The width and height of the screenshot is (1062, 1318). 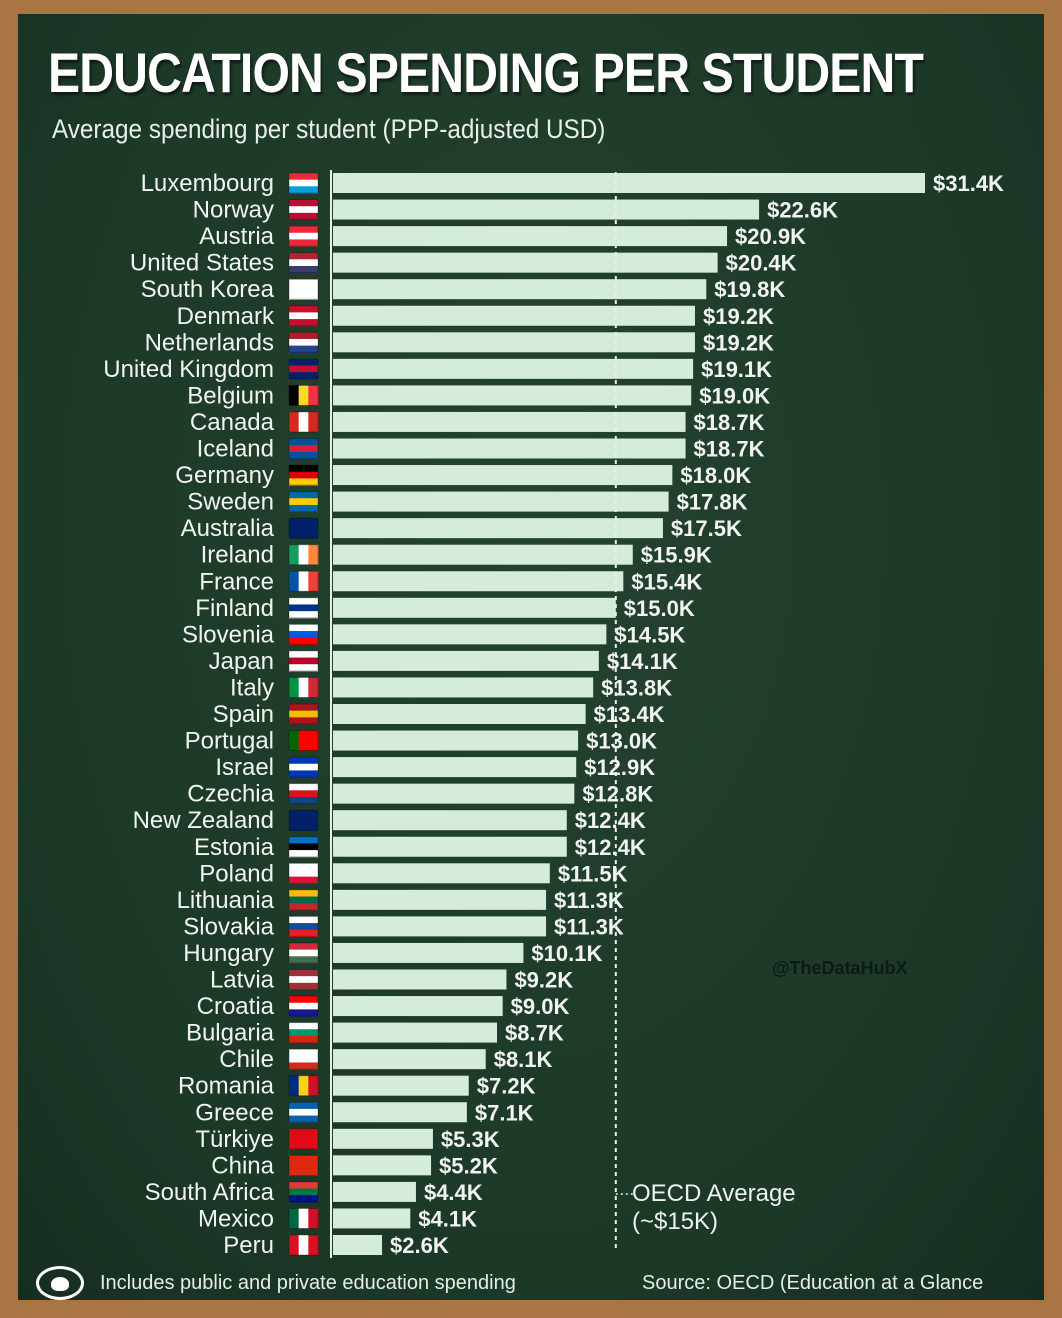 What do you see at coordinates (589, 900) in the screenshot?
I see `value-label: $11.3K` at bounding box center [589, 900].